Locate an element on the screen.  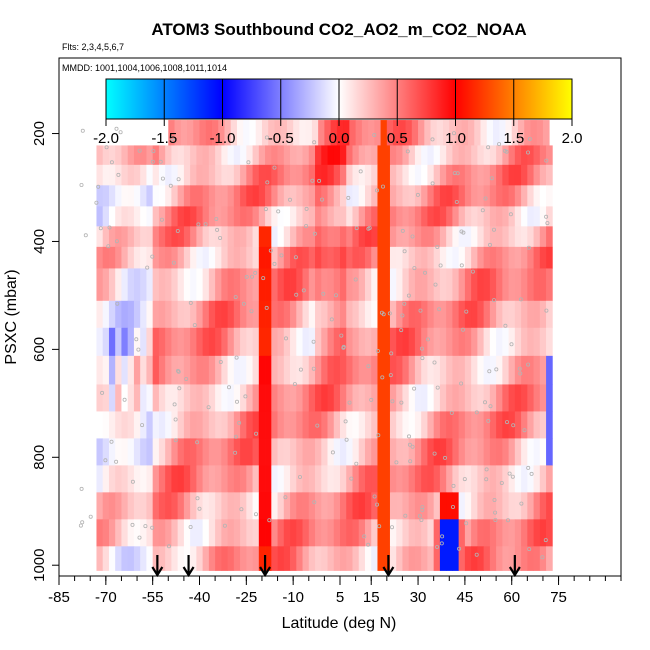
x-axis-label: Latitude (deg N) is located at coordinates (339, 623).